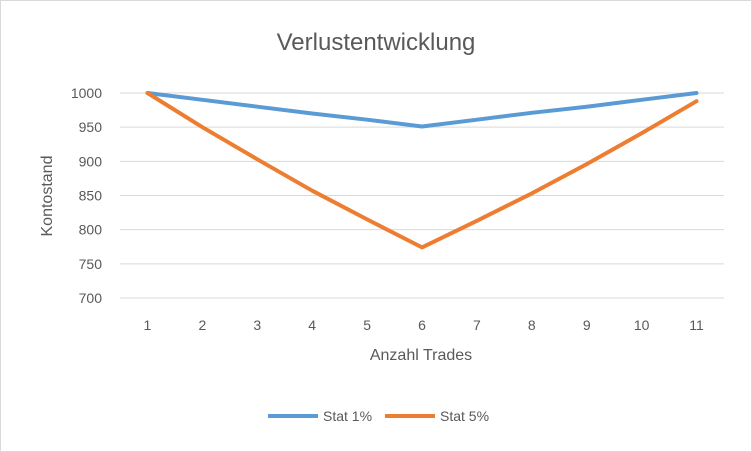 This screenshot has width=752, height=452. What do you see at coordinates (91, 196) in the screenshot?
I see `y-tick-label: 850` at bounding box center [91, 196].